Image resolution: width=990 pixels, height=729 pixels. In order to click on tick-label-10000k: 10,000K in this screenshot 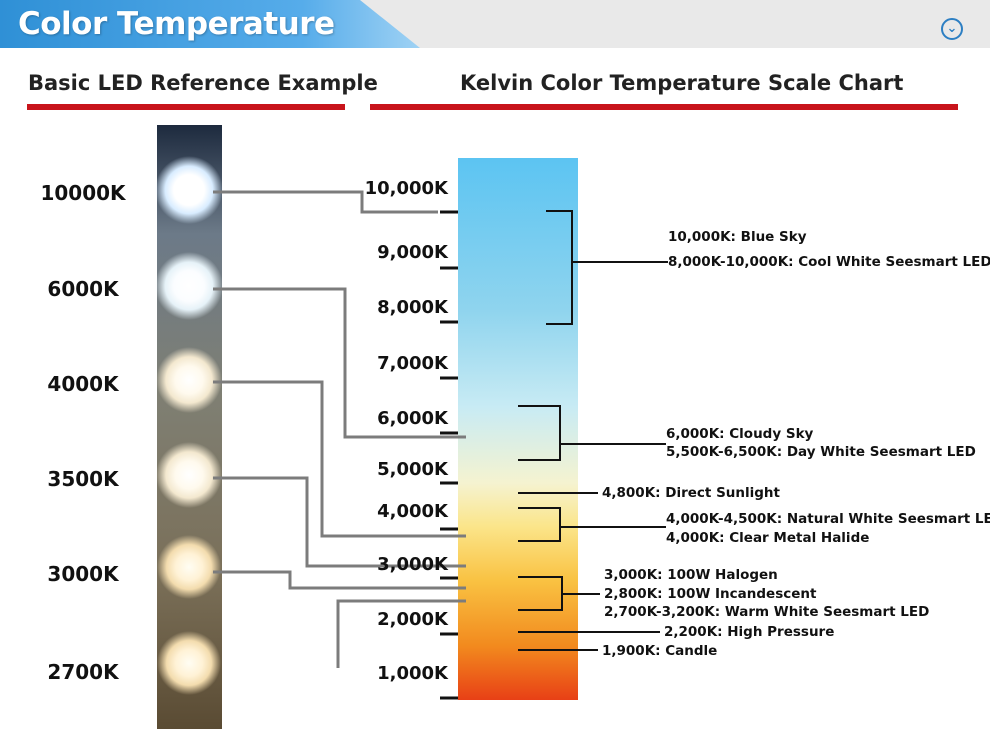, I will do `click(406, 188)`.